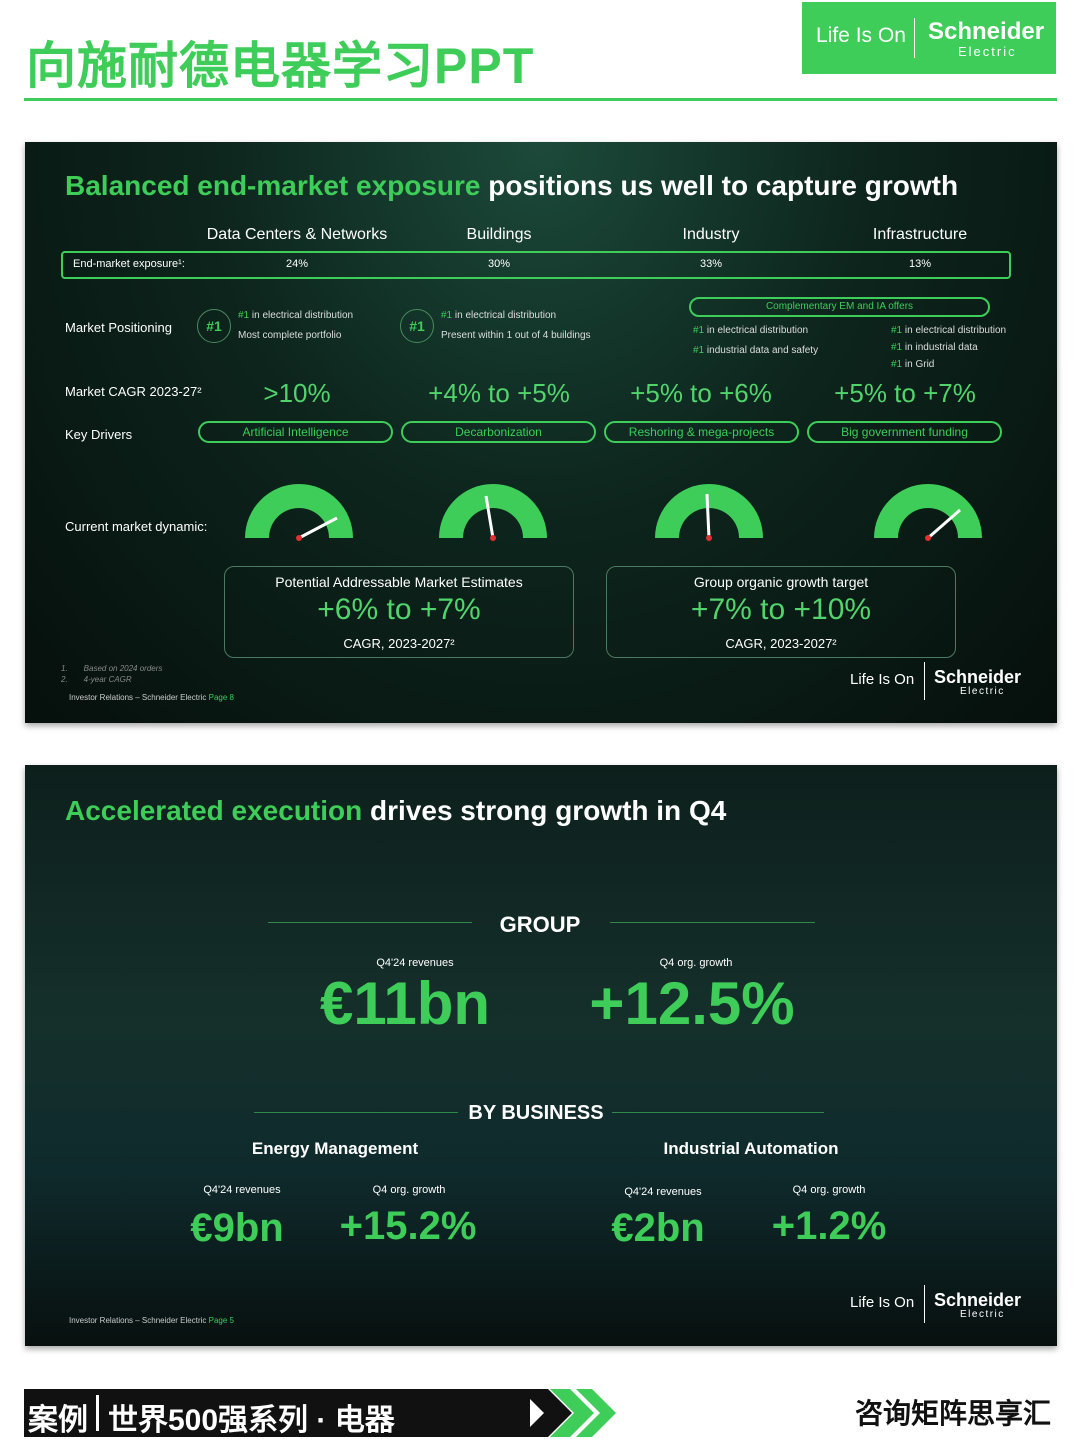 This screenshot has width=1080, height=1439. What do you see at coordinates (762, 350) in the screenshot?
I see `text: industrial data and safety` at bounding box center [762, 350].